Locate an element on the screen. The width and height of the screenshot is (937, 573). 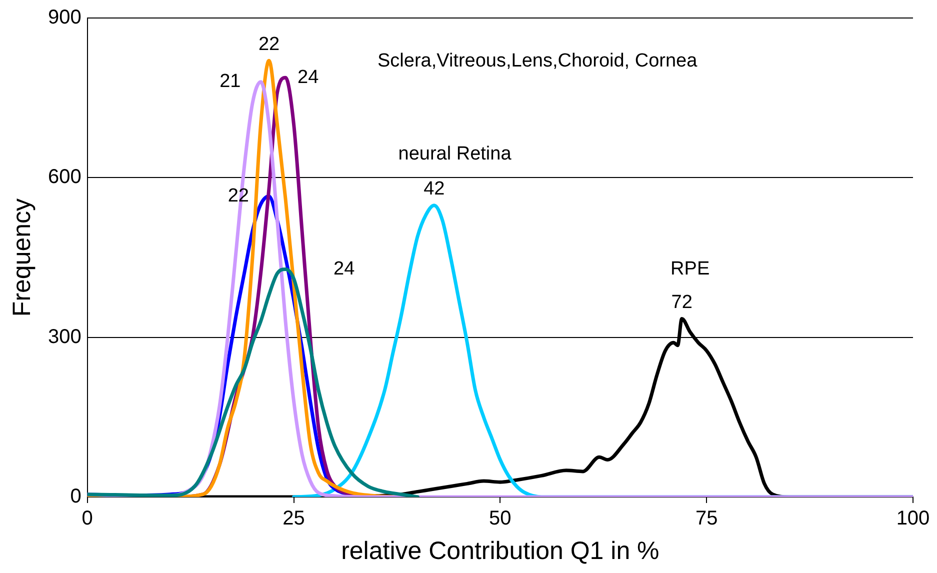
annotation: Sclera,Vitreous,Lens,Choroid, Cornea is located at coordinates (538, 61).